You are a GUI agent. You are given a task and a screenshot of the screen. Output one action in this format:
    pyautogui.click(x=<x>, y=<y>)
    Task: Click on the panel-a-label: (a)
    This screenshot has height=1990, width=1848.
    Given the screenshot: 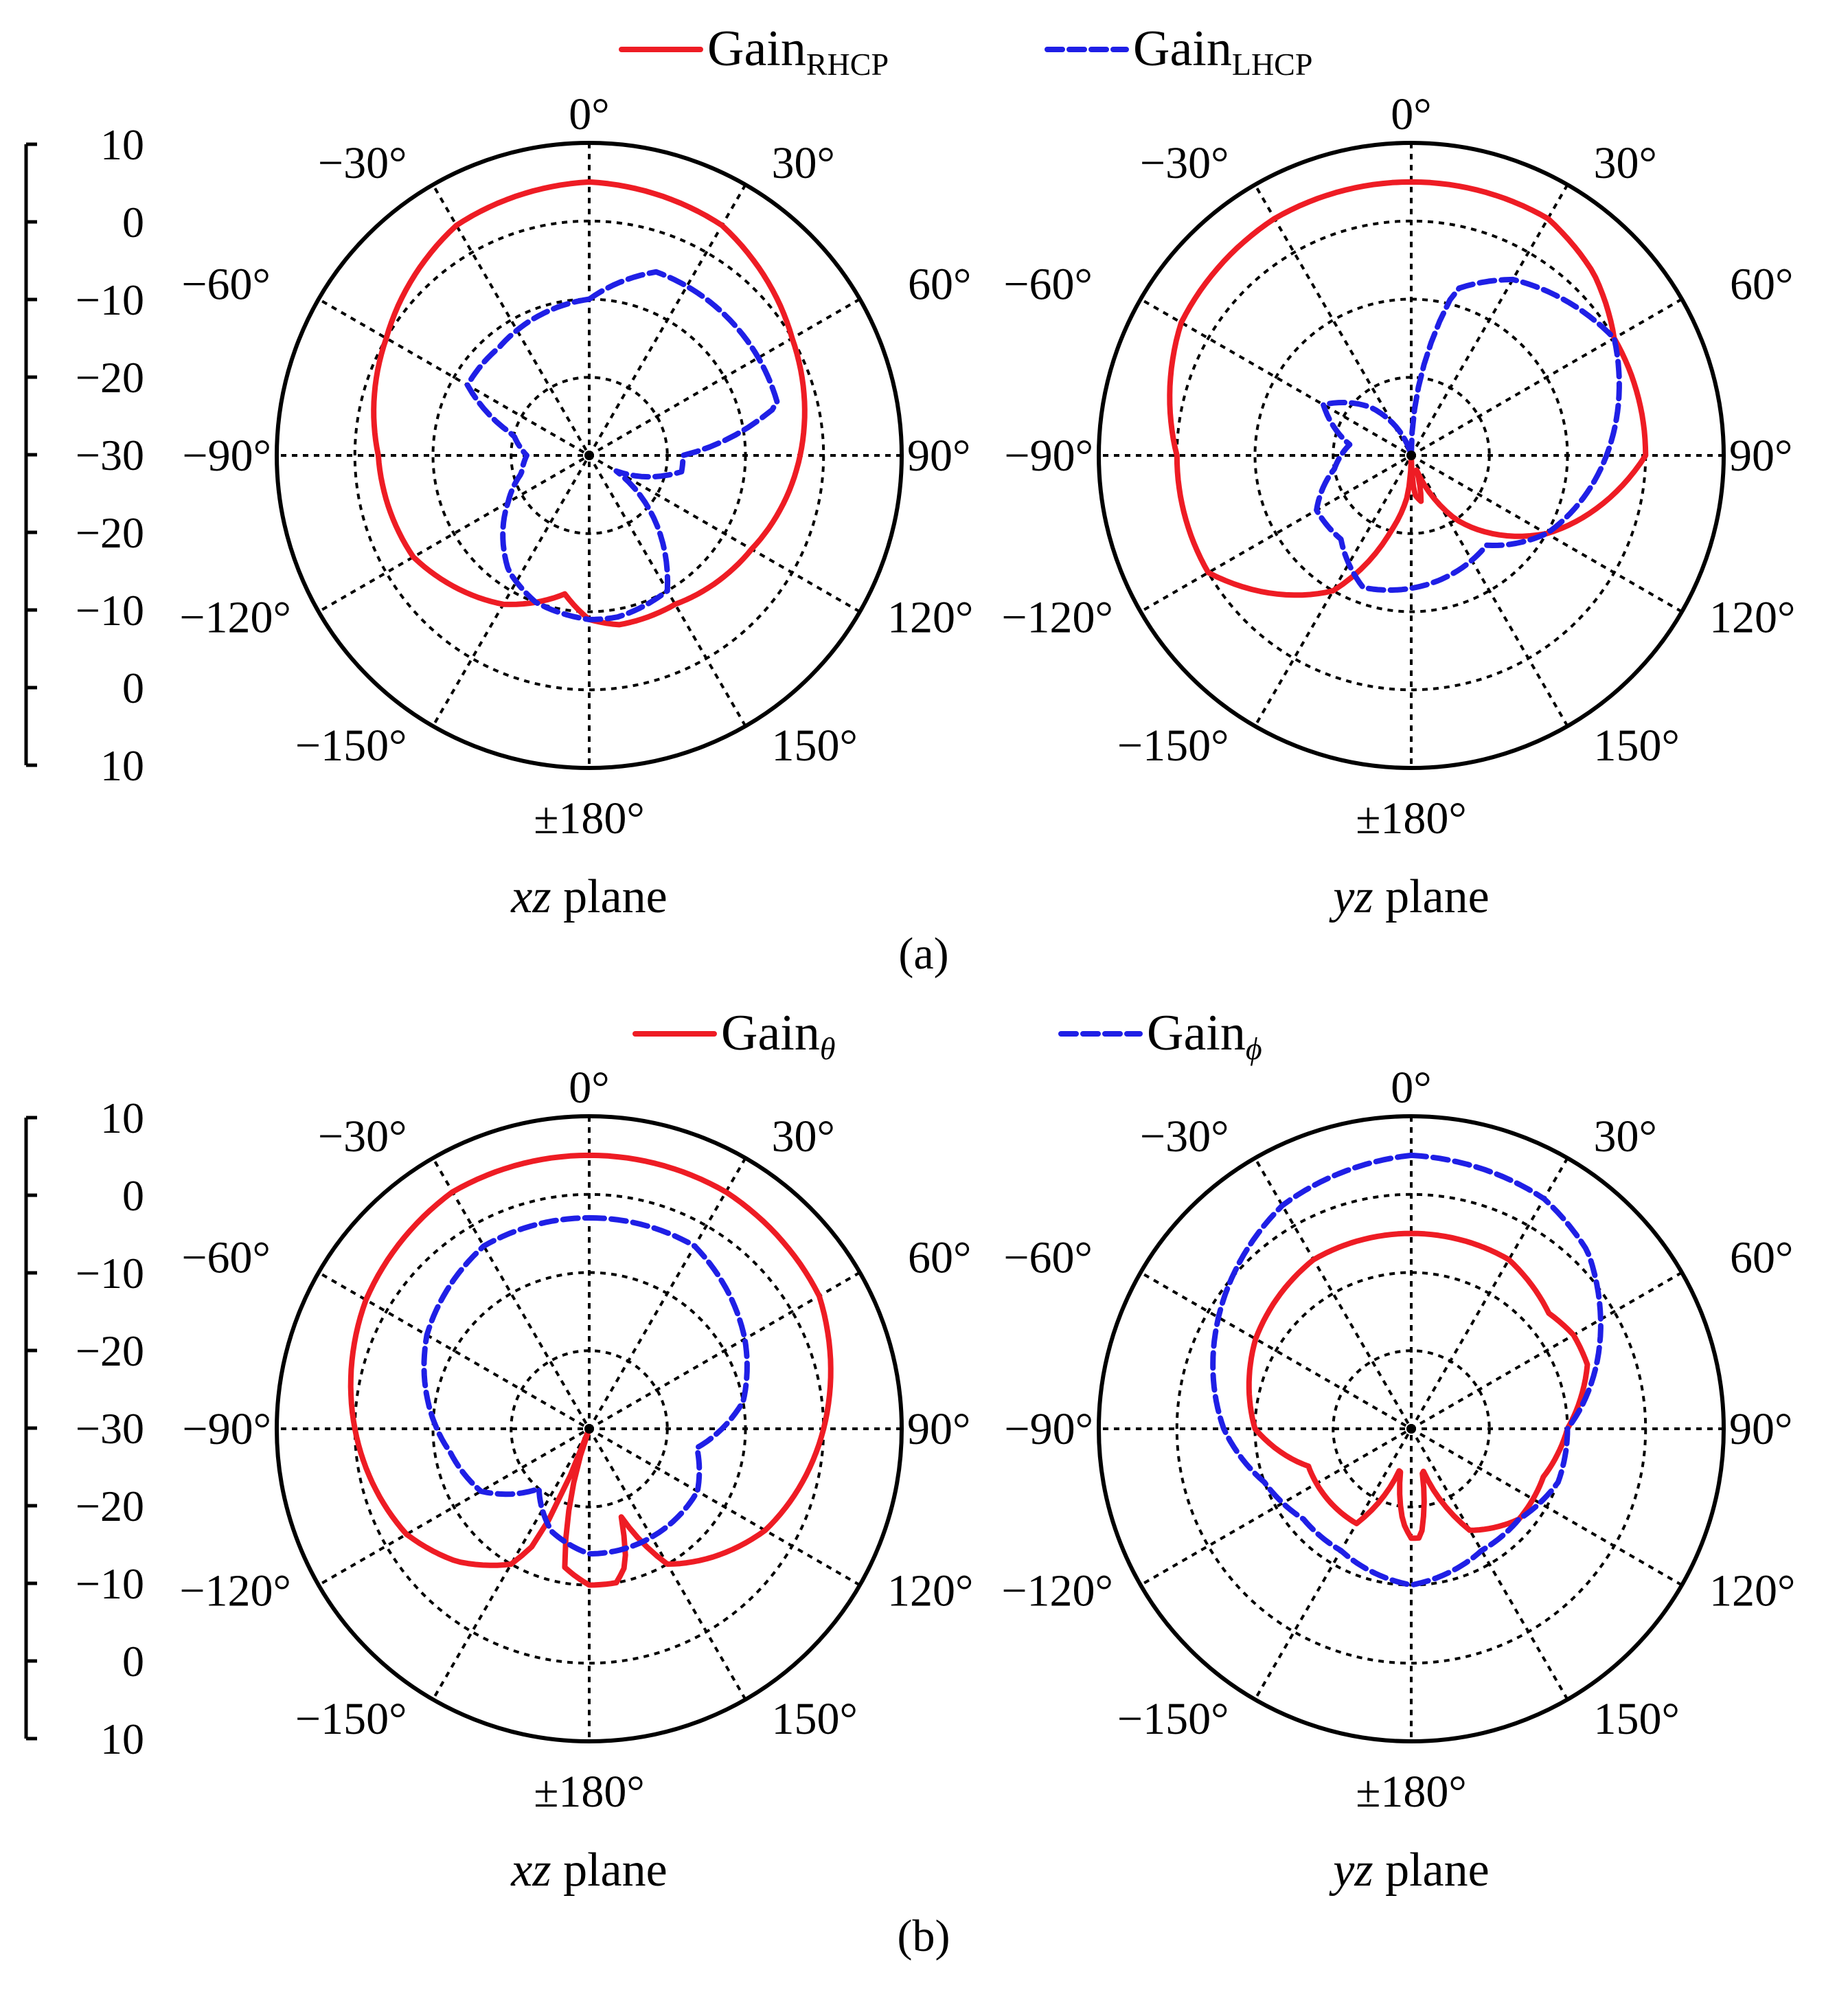 What is the action you would take?
    pyautogui.click(x=923, y=954)
    